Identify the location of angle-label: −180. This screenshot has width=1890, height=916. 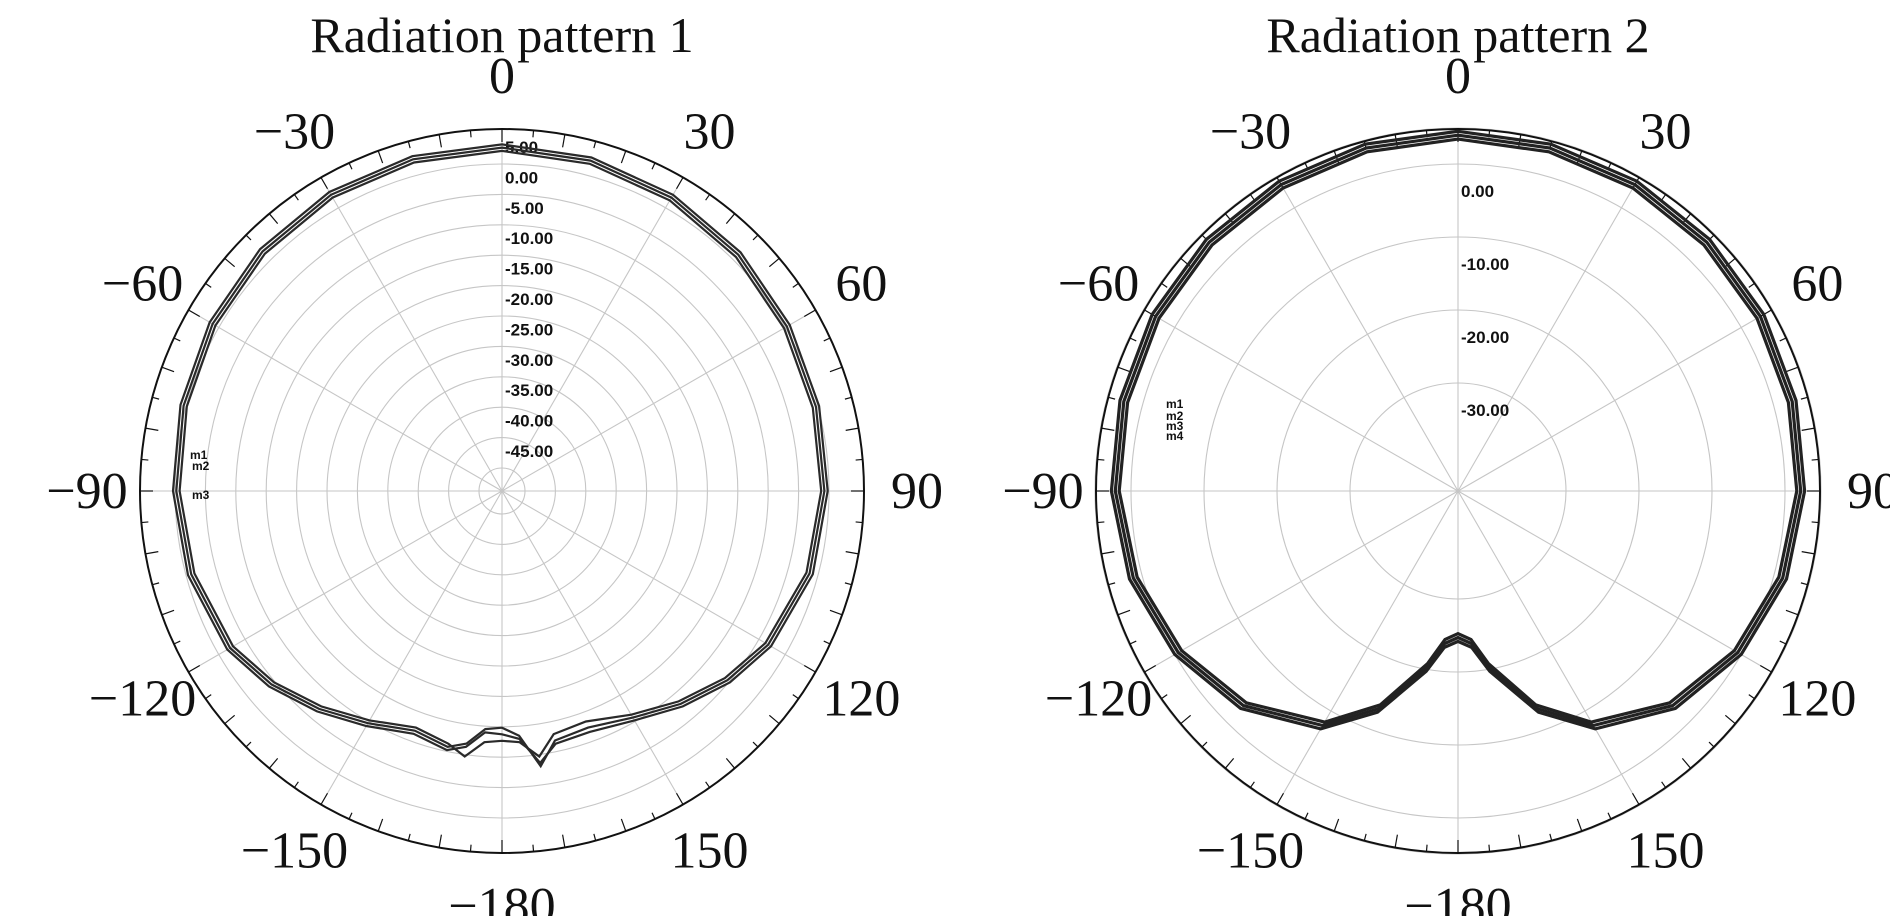
(1457, 897).